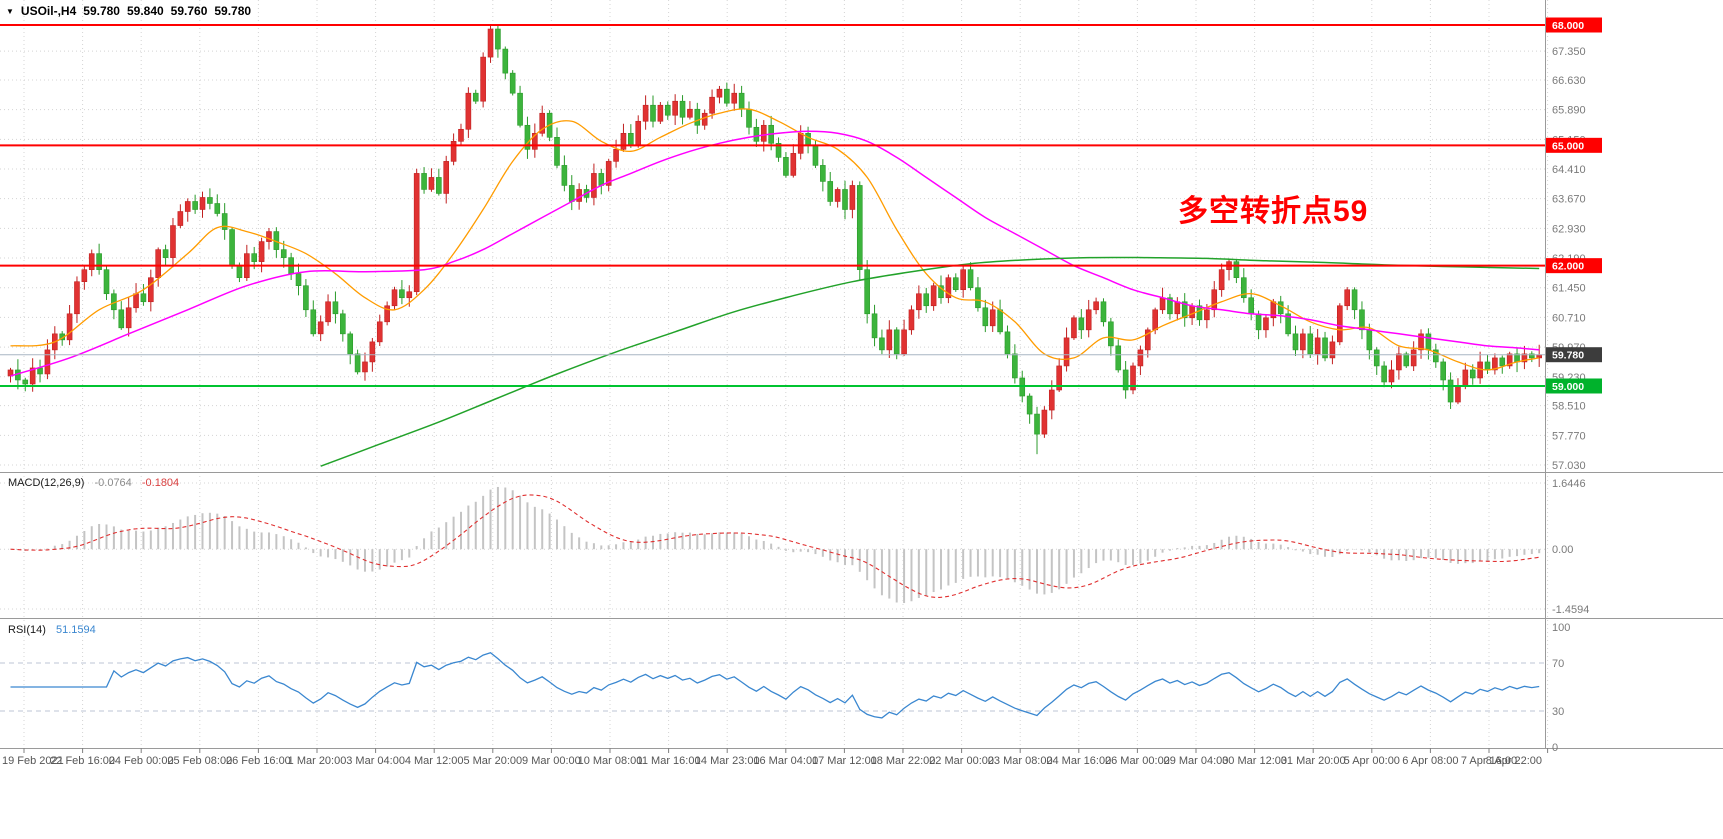 This screenshot has height=839, width=1723. Describe the element at coordinates (1569, 484) in the screenshot. I see `macd-axis-label: 1.6446` at that location.